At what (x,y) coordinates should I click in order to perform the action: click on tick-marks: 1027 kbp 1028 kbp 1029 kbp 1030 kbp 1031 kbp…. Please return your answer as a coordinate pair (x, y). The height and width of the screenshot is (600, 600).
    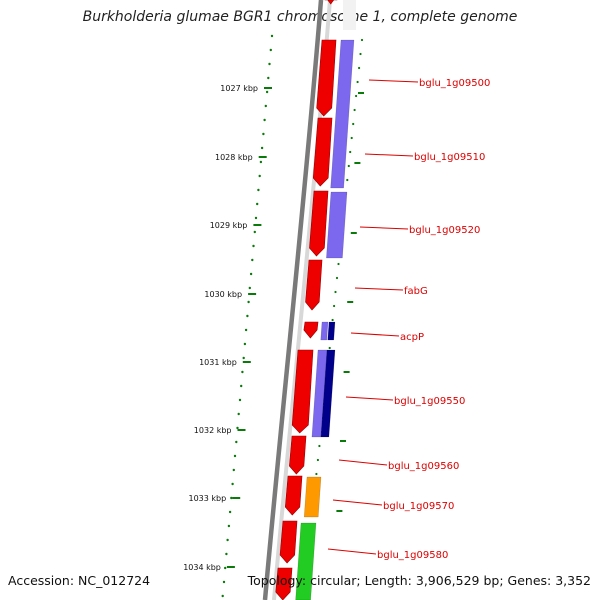
    Looking at the image, I should click on (227, 328).